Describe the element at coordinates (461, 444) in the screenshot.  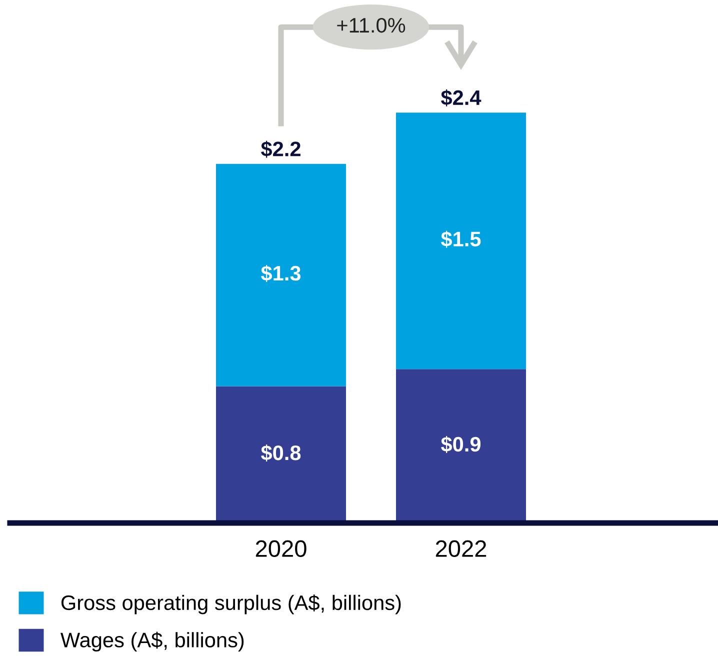
I see `data-label: $0.9` at that location.